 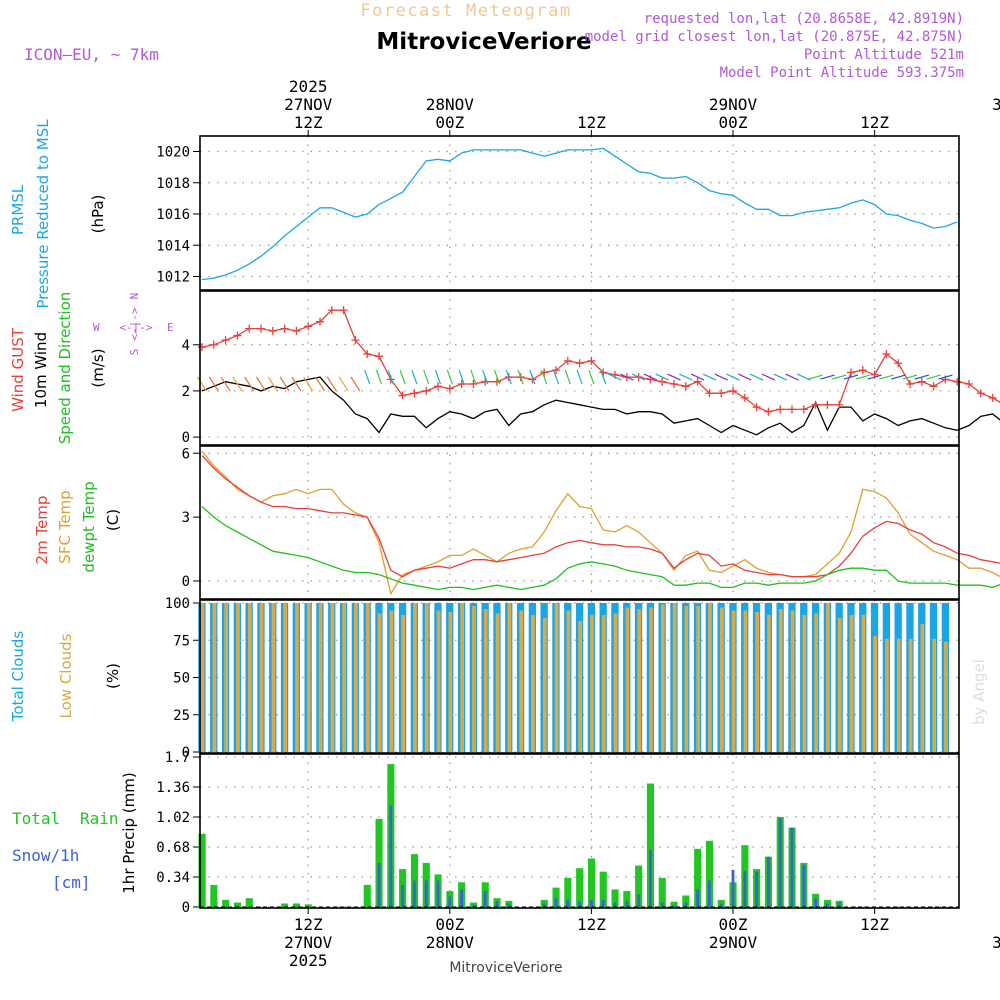 What do you see at coordinates (579, 214) in the screenshot?
I see `pressure-series-line` at bounding box center [579, 214].